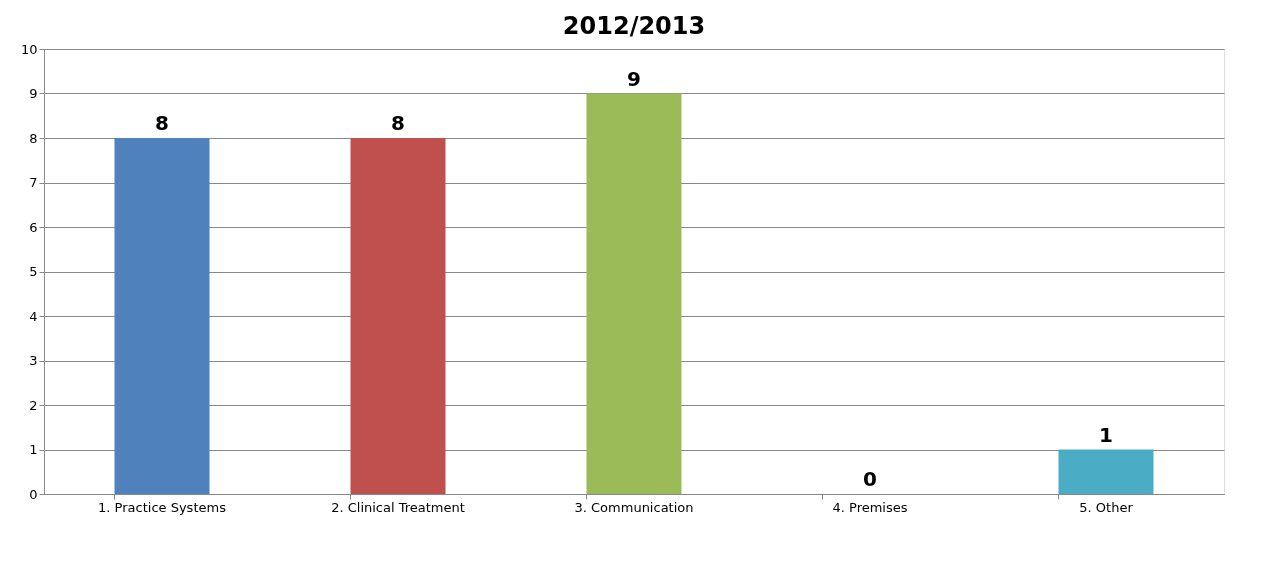  What do you see at coordinates (33, 316) in the screenshot?
I see `y-tick-label: 4` at bounding box center [33, 316].